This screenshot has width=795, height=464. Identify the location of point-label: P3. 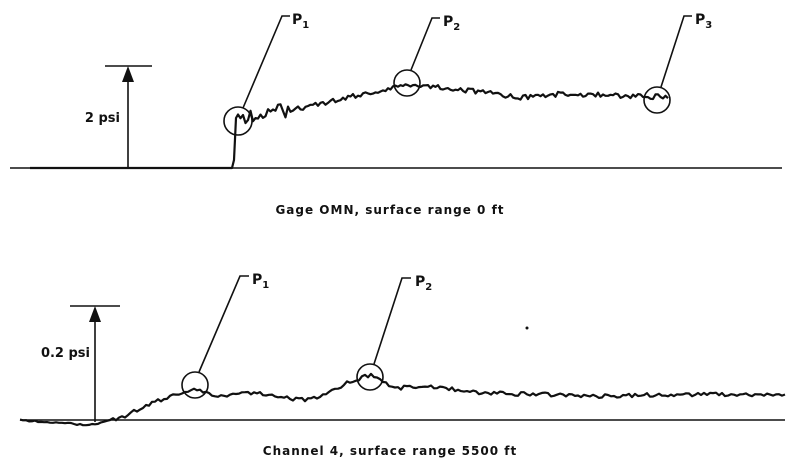
(703, 21).